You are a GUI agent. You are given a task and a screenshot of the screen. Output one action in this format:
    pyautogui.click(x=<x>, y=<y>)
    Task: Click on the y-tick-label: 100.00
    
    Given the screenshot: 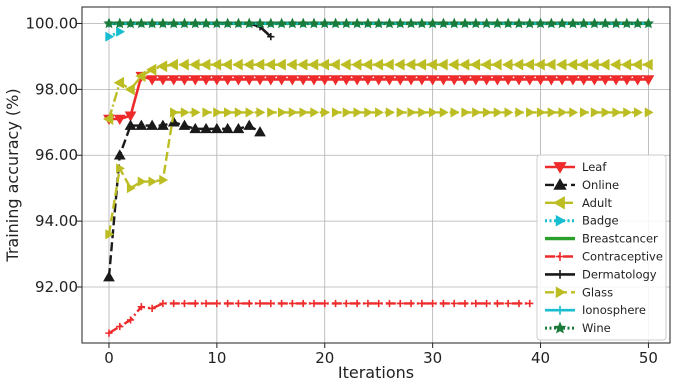 What is the action you would take?
    pyautogui.click(x=52, y=23)
    